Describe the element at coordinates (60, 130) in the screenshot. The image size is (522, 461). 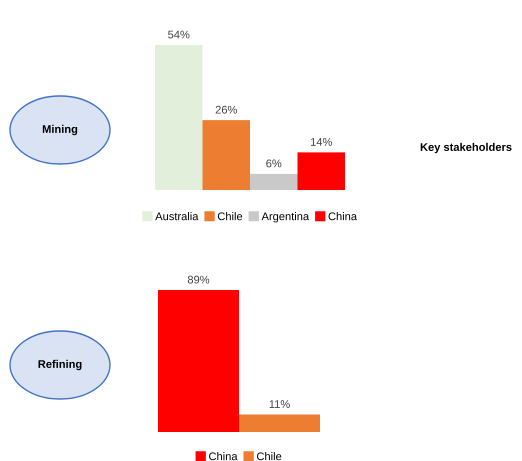
I see `text: Mining` at that location.